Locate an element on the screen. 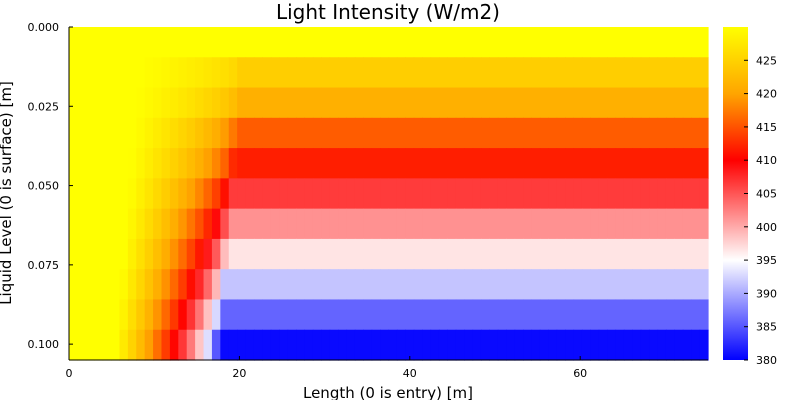 The width and height of the screenshot is (800, 404). colorbar-ticks: 380 385 390 395 400 405 410 415 420 425 is located at coordinates (760, 210).